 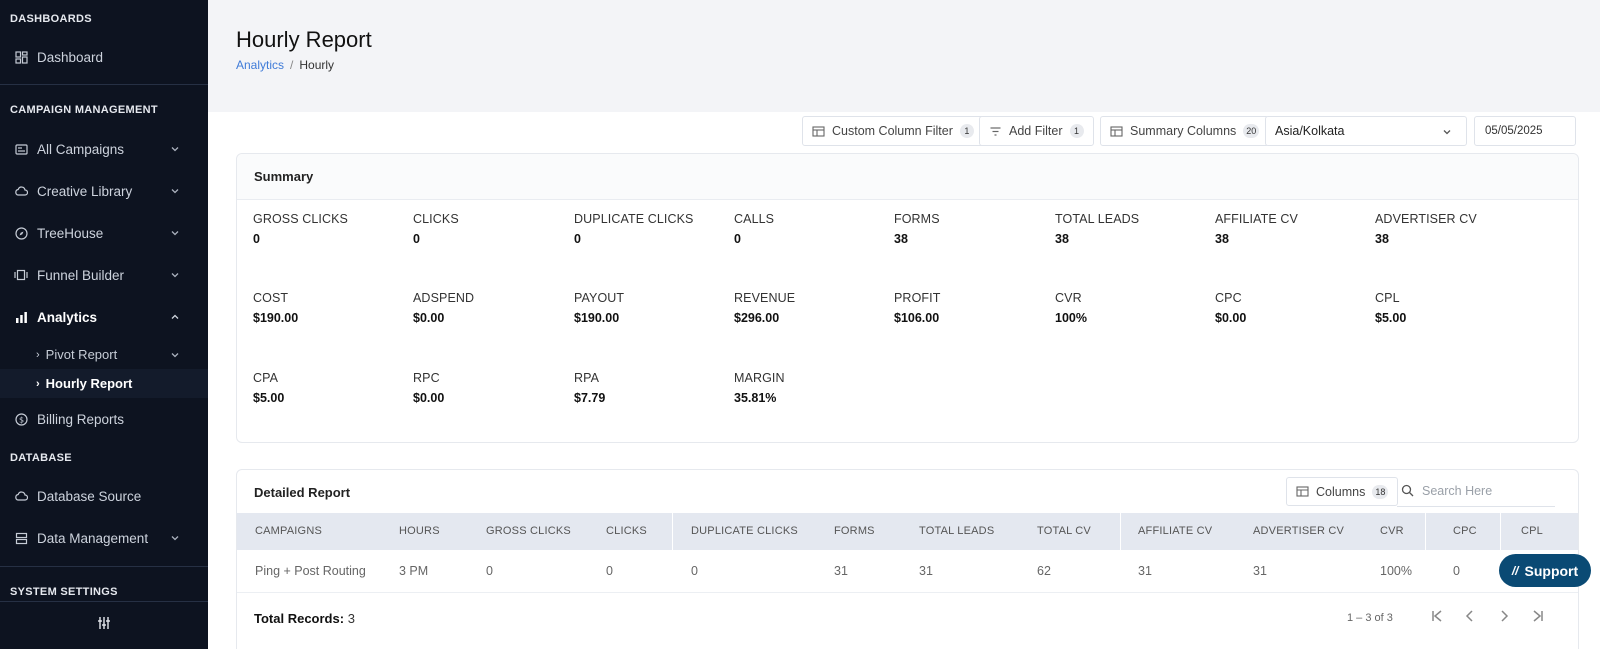 What do you see at coordinates (957, 531) in the screenshot?
I see `column-header: TOTAL LEADS` at bounding box center [957, 531].